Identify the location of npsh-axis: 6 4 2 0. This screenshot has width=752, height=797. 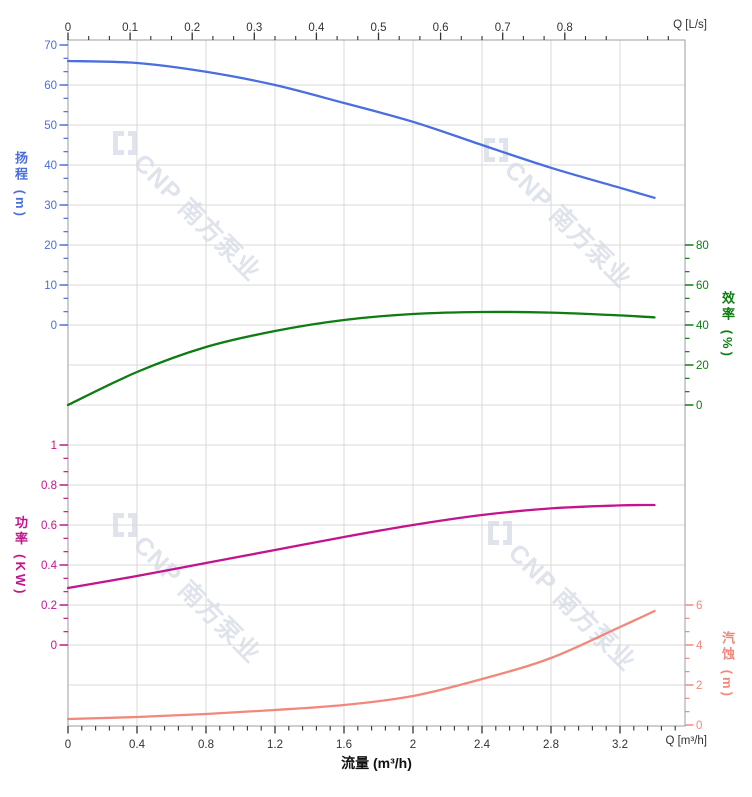
(694, 666).